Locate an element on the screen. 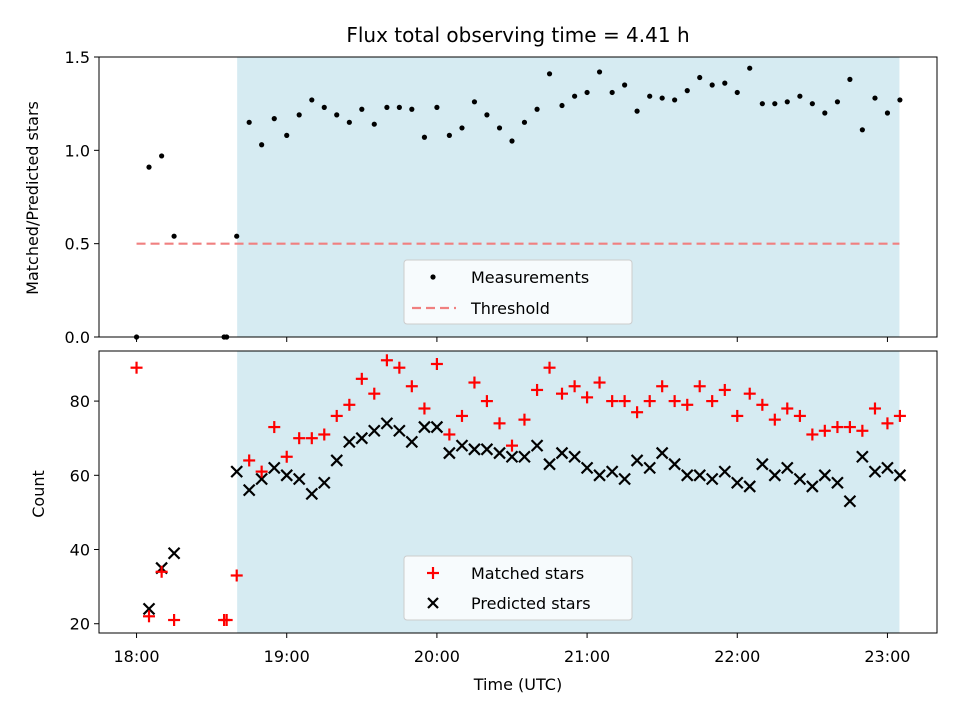  x-tick-label: 23:00 is located at coordinates (887, 656).